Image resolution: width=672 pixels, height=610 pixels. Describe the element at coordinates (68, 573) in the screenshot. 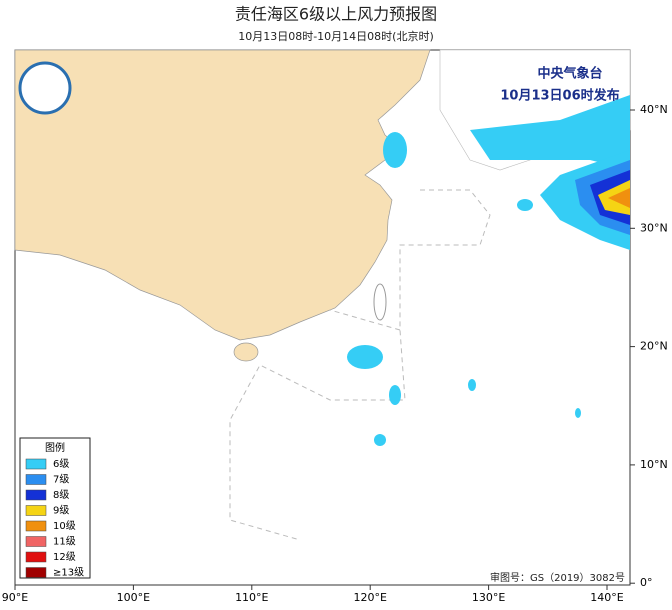

I see `legend-label: ≥13级` at that location.